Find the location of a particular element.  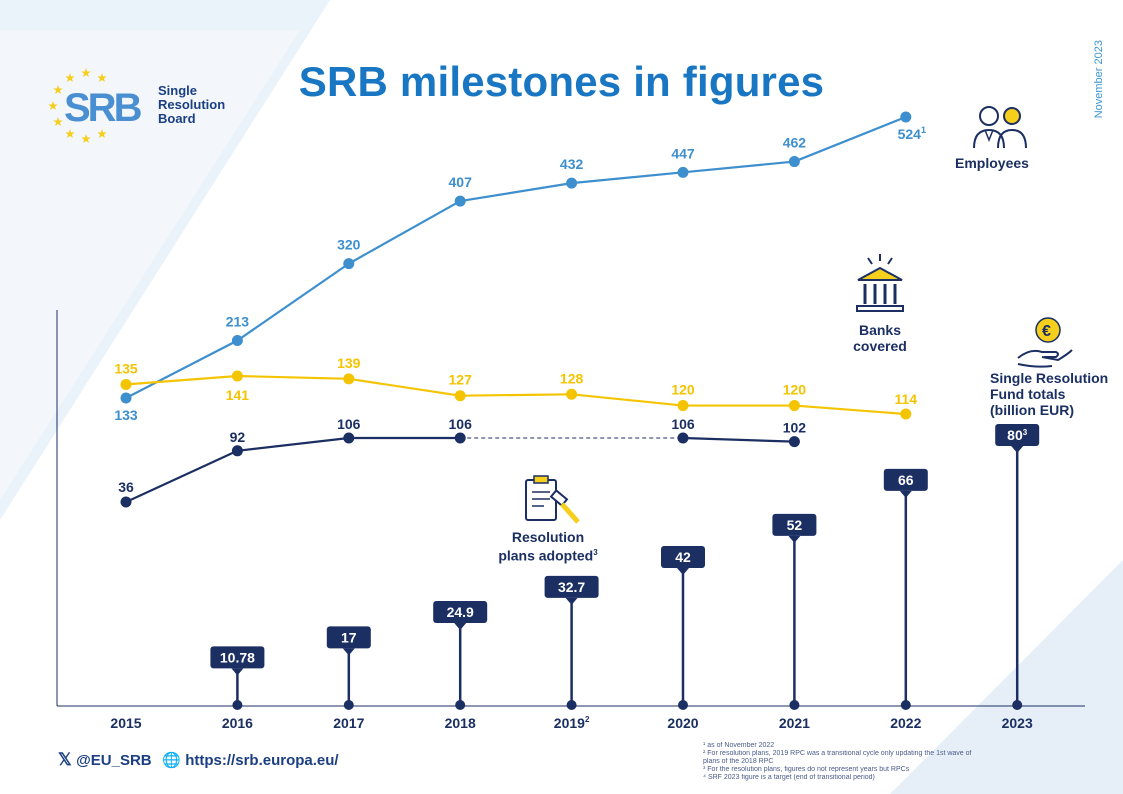

logo-line-3: Board is located at coordinates (177, 118).